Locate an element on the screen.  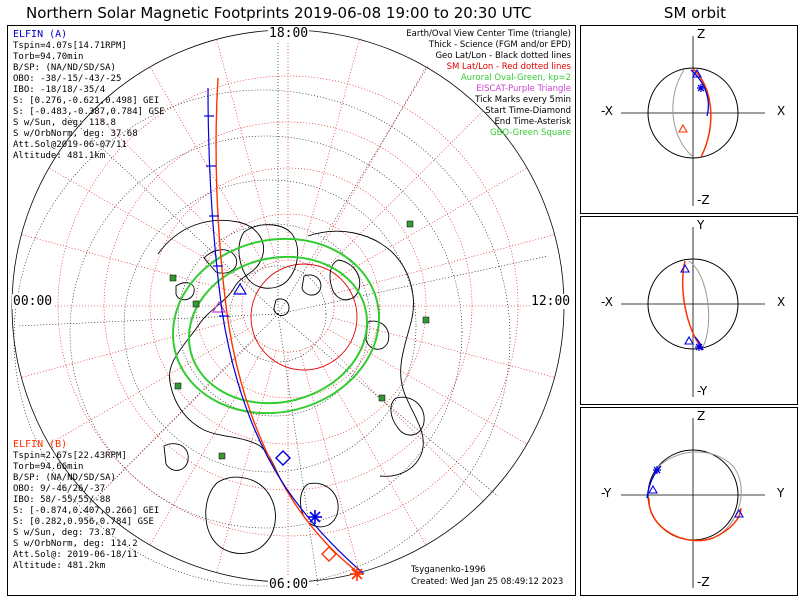
legend-item: Earth/Oval View Center Time (triangle) is located at coordinates (488, 34).